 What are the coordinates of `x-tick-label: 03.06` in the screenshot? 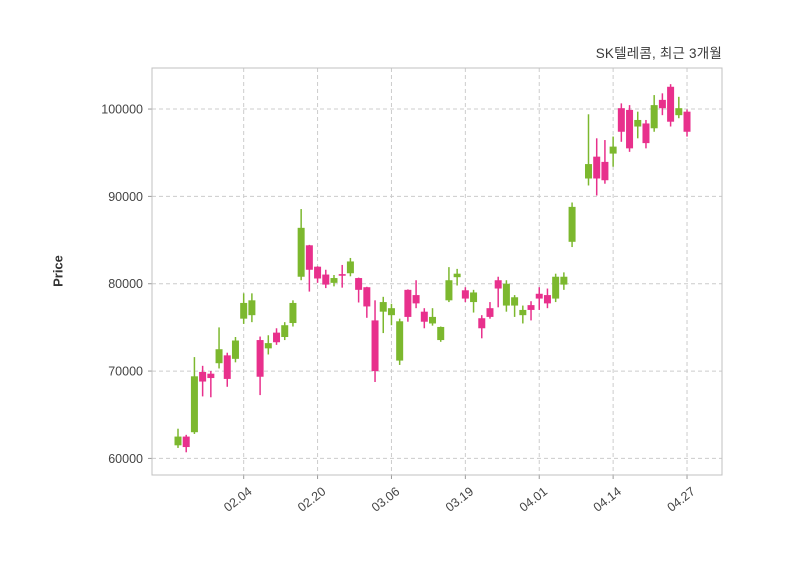 It's located at (385, 499).